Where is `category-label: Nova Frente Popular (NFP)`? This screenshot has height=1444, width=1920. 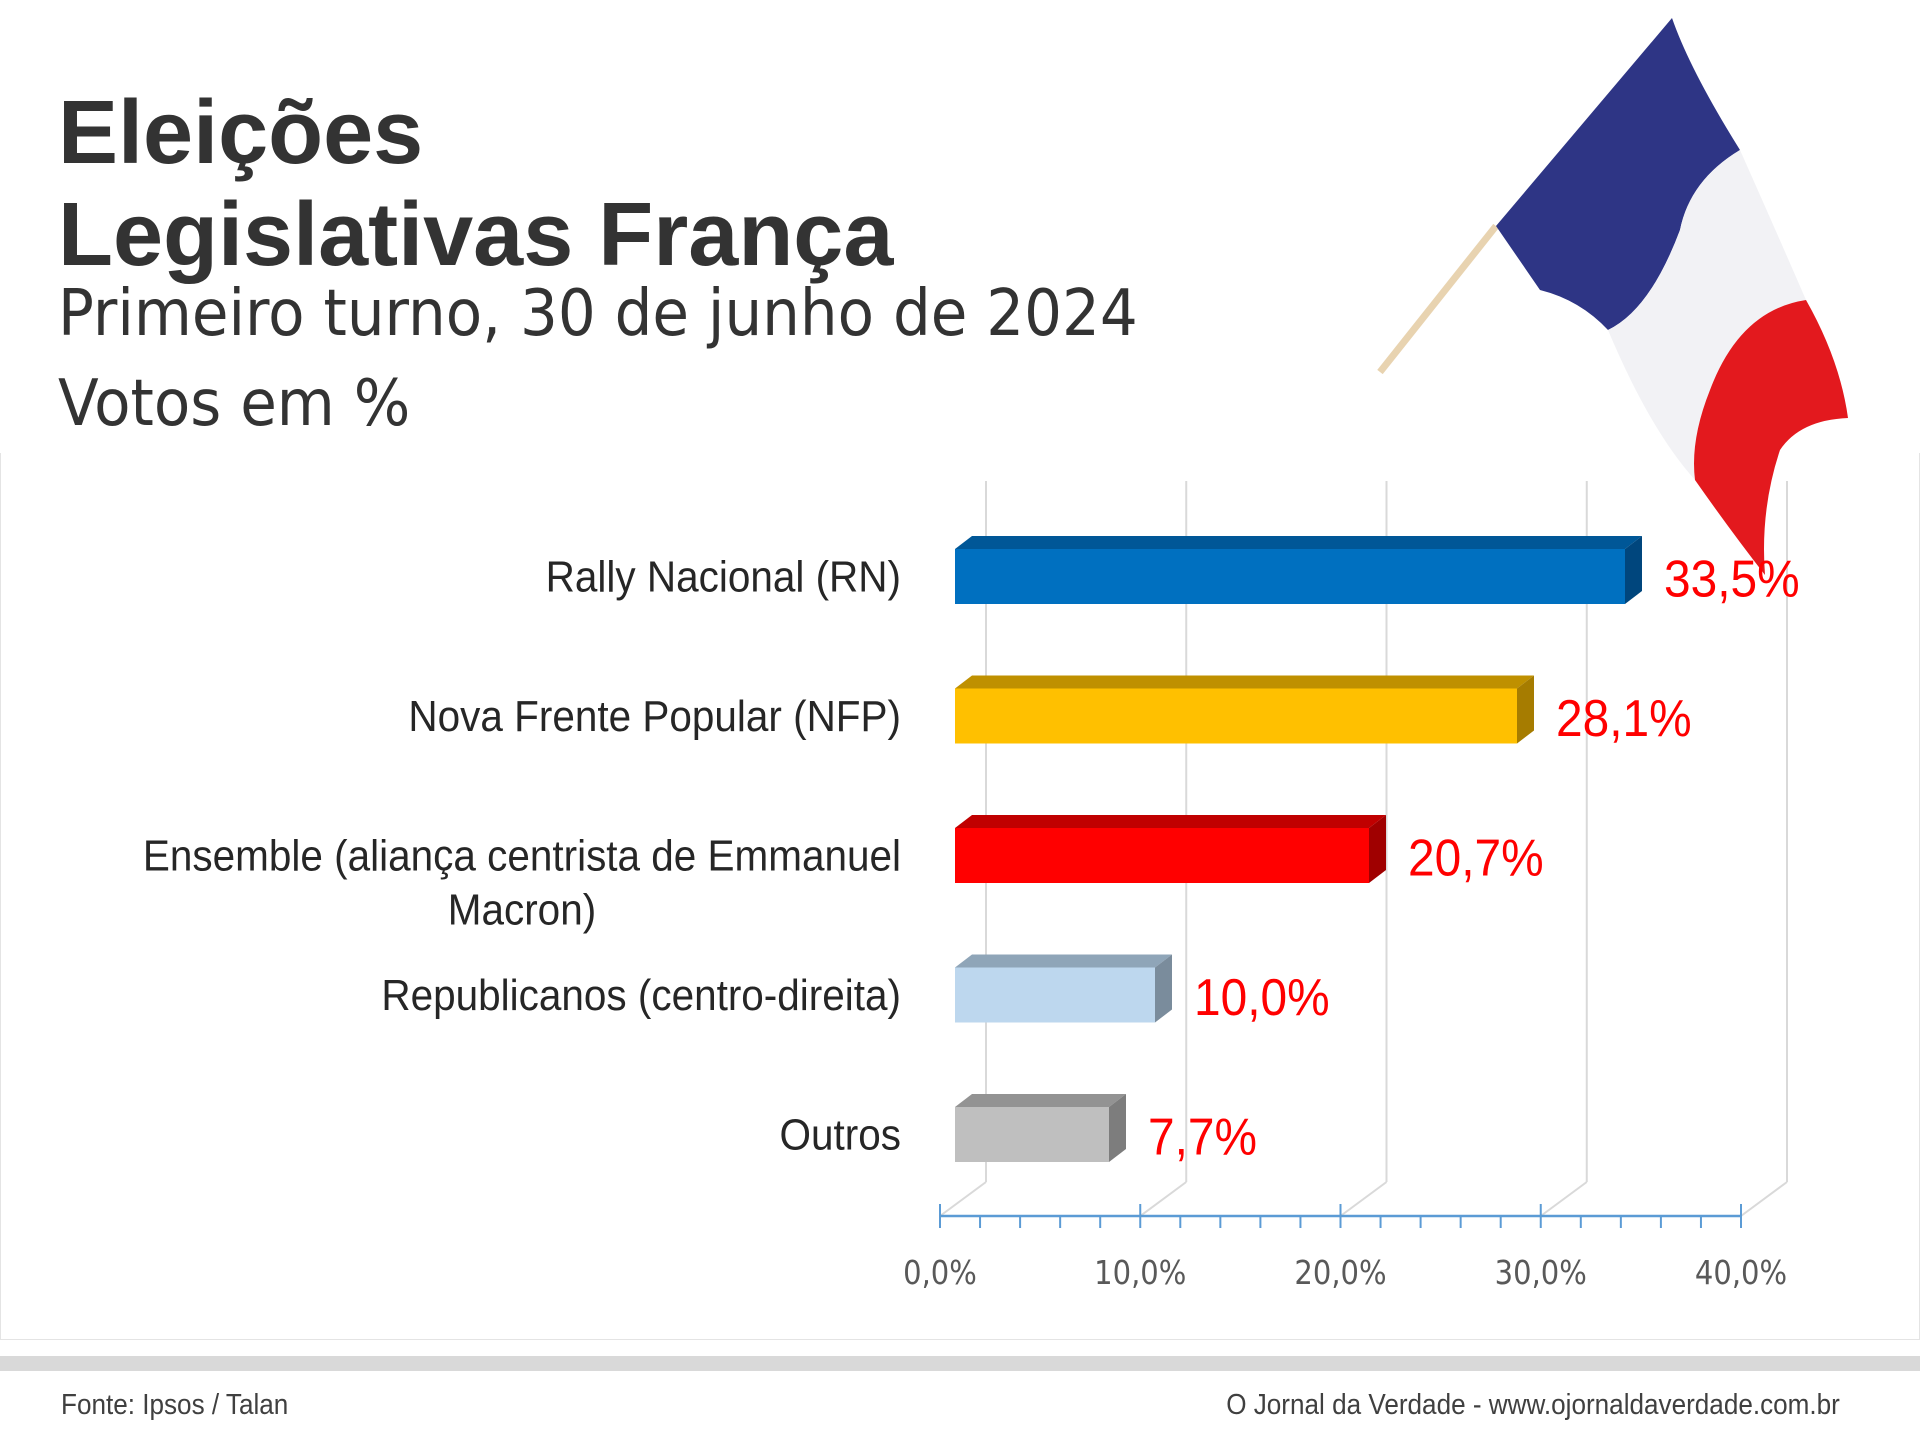 category-label: Nova Frente Popular (NFP) is located at coordinates (654, 715).